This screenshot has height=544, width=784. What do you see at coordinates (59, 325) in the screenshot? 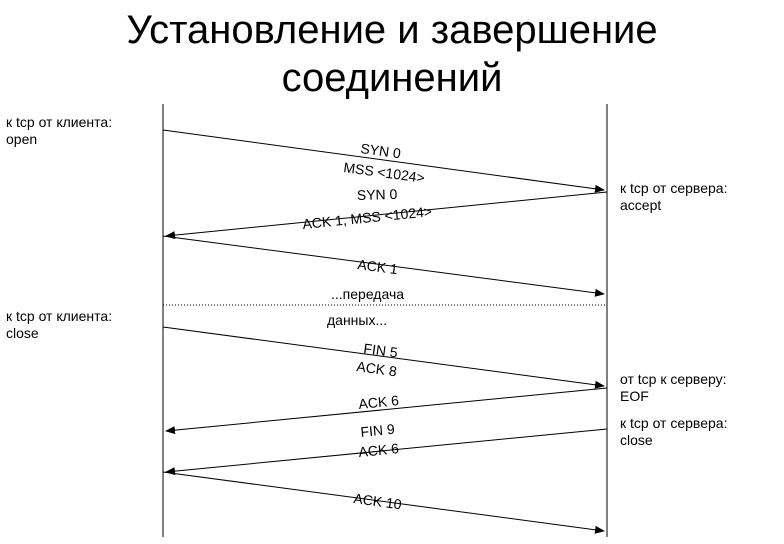
I see `client-close-label: к tcp от клиента: close` at bounding box center [59, 325].